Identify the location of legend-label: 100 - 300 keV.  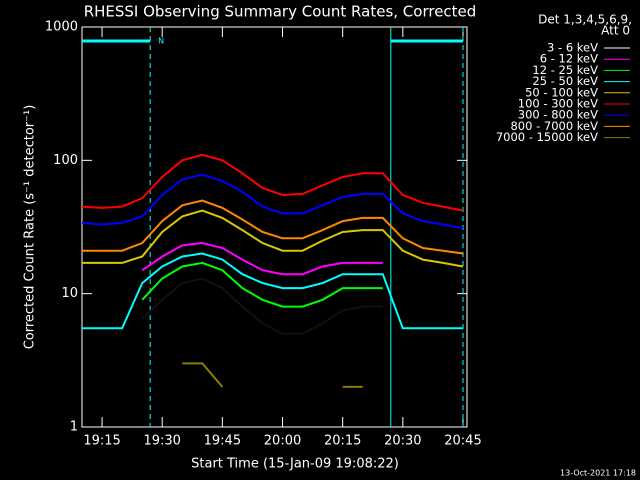
(558, 104).